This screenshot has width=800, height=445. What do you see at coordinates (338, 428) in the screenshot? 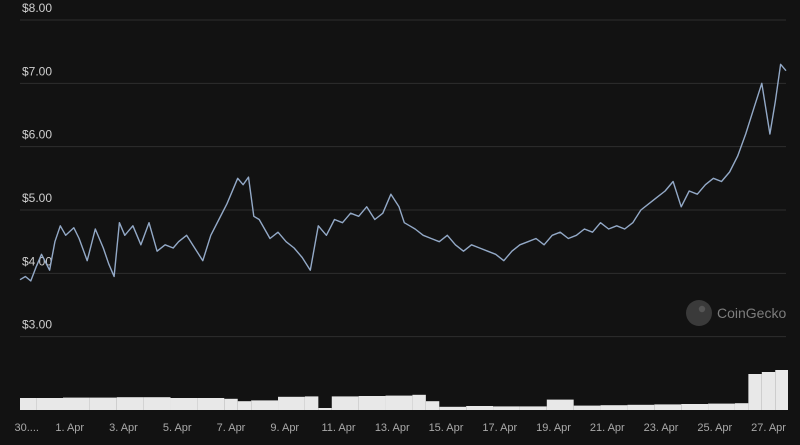
I see `x-tick-label: 11. Apr` at bounding box center [338, 428].